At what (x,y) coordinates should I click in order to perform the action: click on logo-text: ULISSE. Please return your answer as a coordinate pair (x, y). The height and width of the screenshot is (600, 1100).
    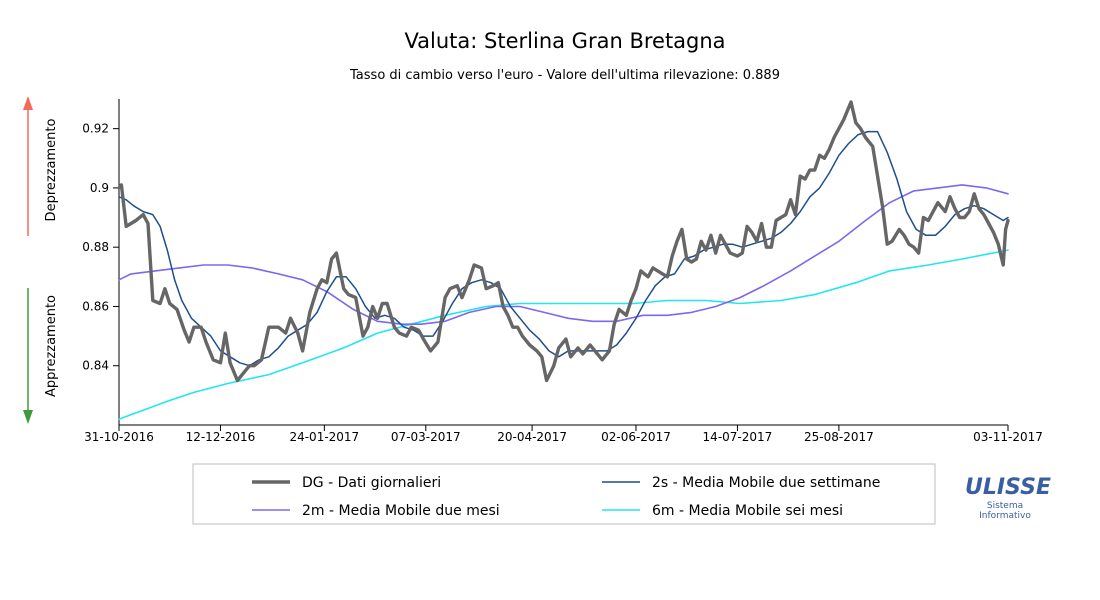
    Looking at the image, I should click on (1008, 487).